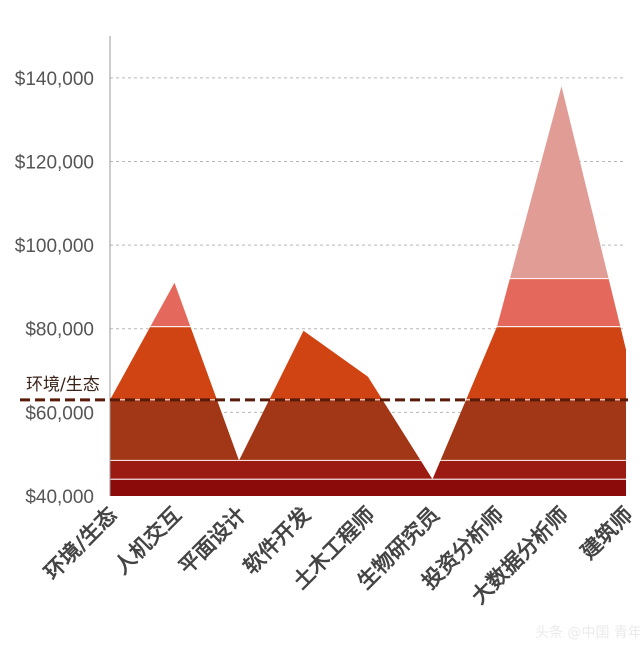 Image resolution: width=640 pixels, height=661 pixels. I want to click on watermark-line3: 头条 @中国 青年 官答, so click(587, 632).